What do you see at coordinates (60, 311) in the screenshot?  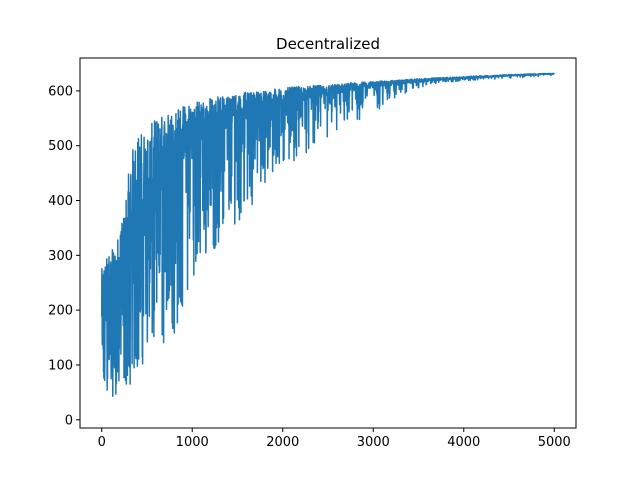 I see `y-tick-label: 200` at bounding box center [60, 311].